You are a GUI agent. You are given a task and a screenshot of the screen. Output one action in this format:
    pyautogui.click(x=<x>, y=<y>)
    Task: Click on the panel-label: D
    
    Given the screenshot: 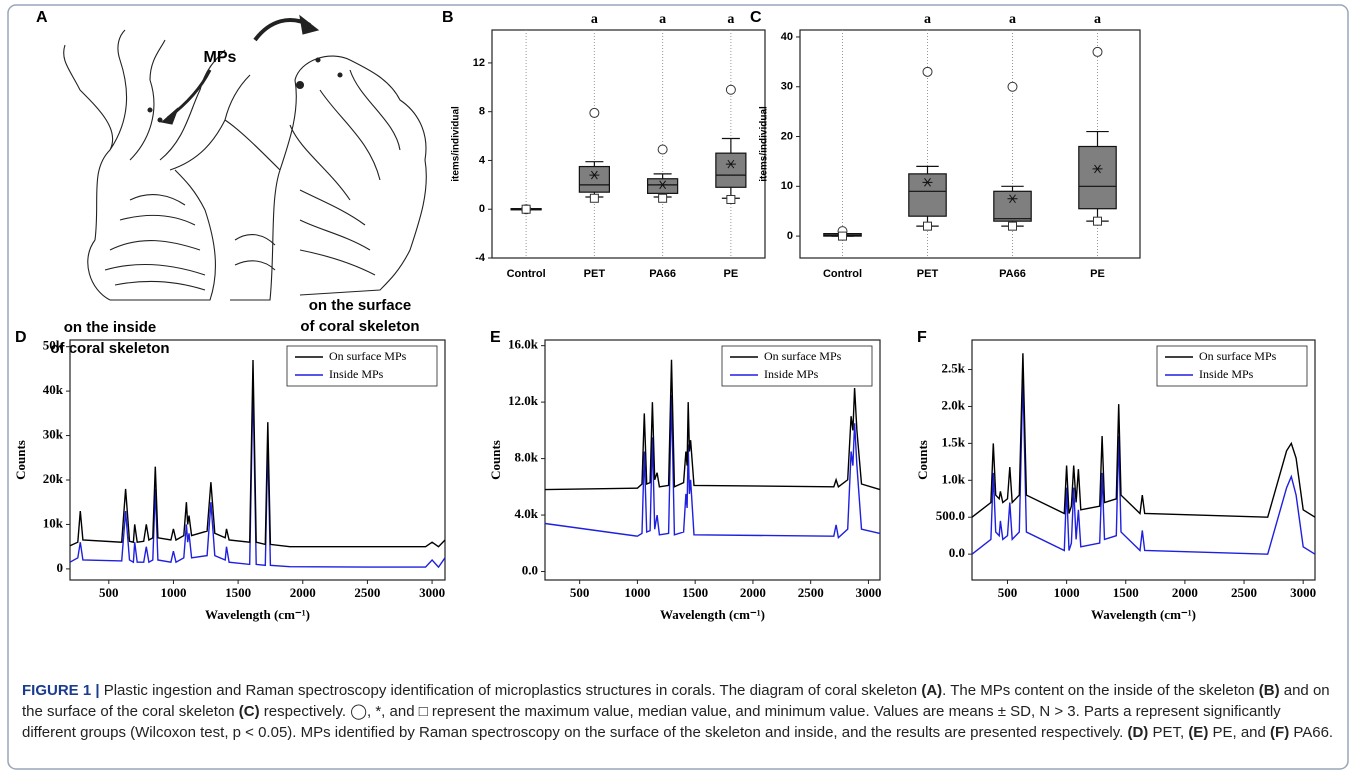 What is the action you would take?
    pyautogui.click(x=21, y=337)
    